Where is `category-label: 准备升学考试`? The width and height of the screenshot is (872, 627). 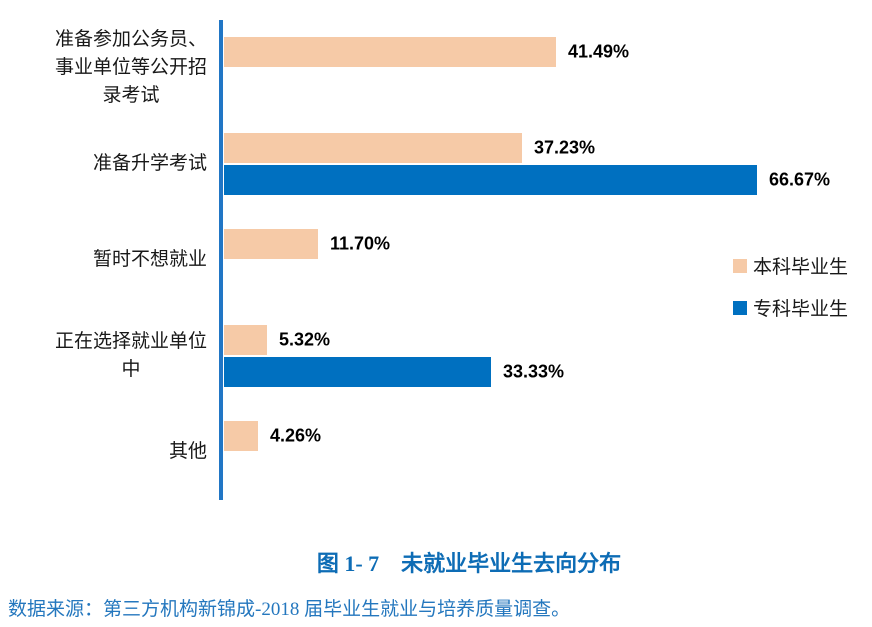 category-label: 准备升学考试 is located at coordinates (149, 163).